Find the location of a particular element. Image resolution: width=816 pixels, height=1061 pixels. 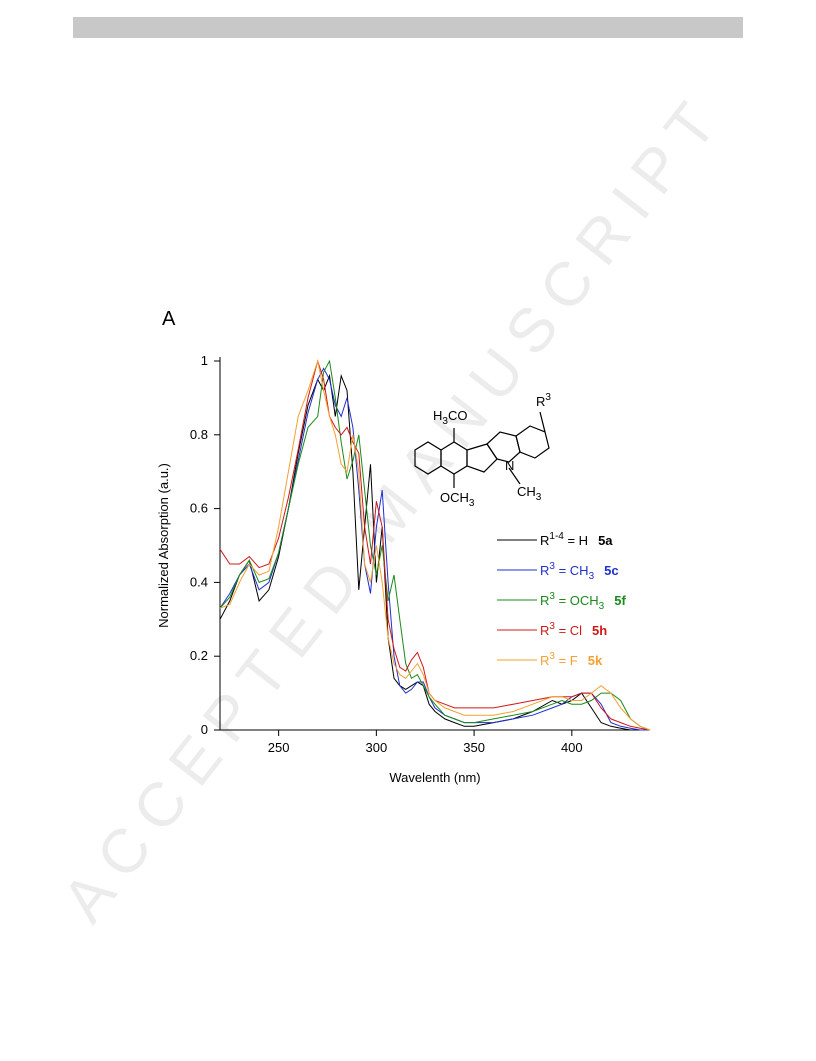

y-tick-label: 0.4 is located at coordinates (199, 581).